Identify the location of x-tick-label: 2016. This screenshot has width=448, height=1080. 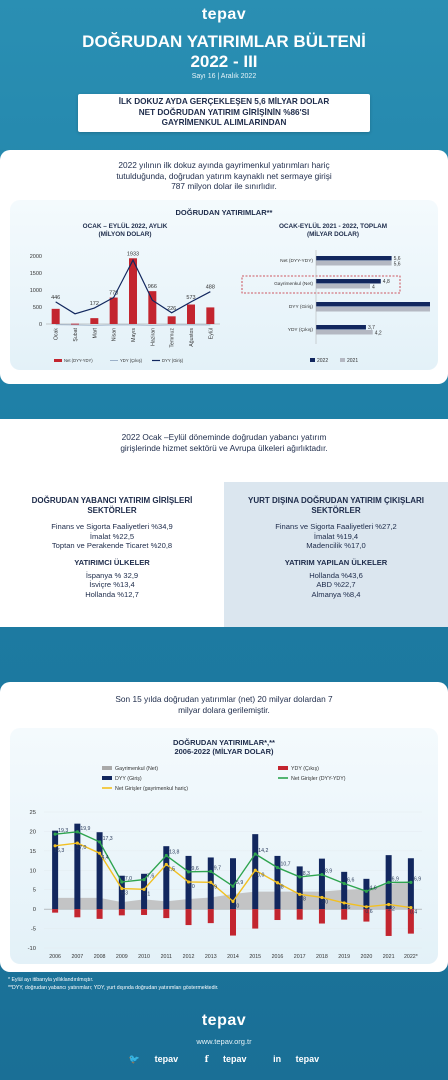
(278, 957).